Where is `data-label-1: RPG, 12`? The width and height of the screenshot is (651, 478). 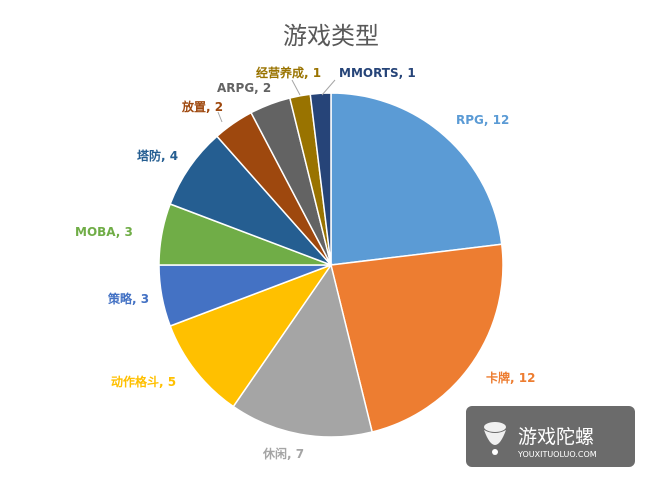
data-label-1: RPG, 12 is located at coordinates (482, 120).